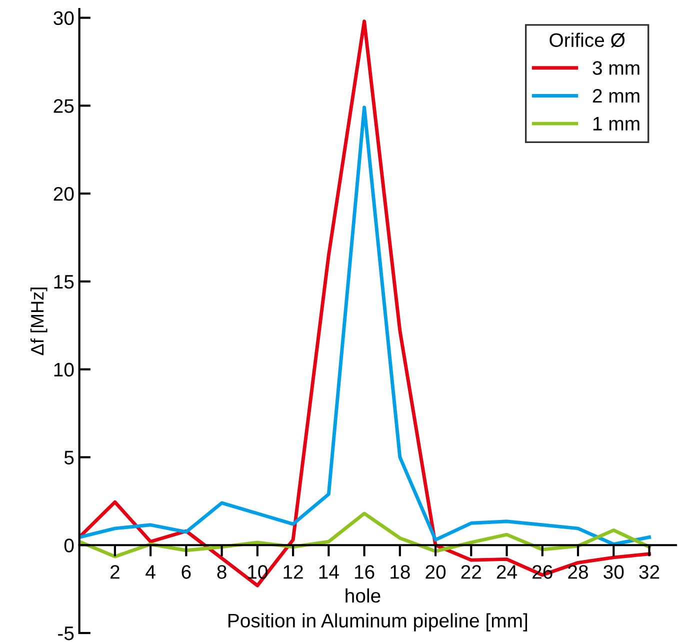  What do you see at coordinates (64, 194) in the screenshot?
I see `y-tick-label: 20` at bounding box center [64, 194].